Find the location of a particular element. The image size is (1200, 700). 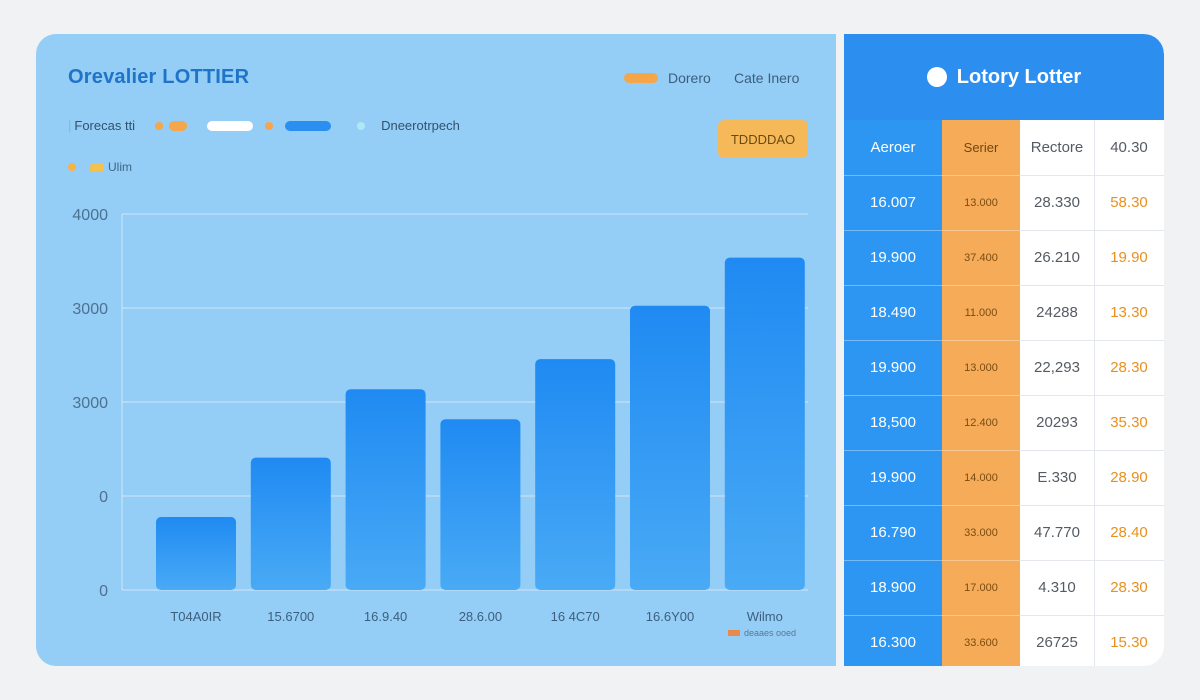

circle-icon is located at coordinates (936, 77).